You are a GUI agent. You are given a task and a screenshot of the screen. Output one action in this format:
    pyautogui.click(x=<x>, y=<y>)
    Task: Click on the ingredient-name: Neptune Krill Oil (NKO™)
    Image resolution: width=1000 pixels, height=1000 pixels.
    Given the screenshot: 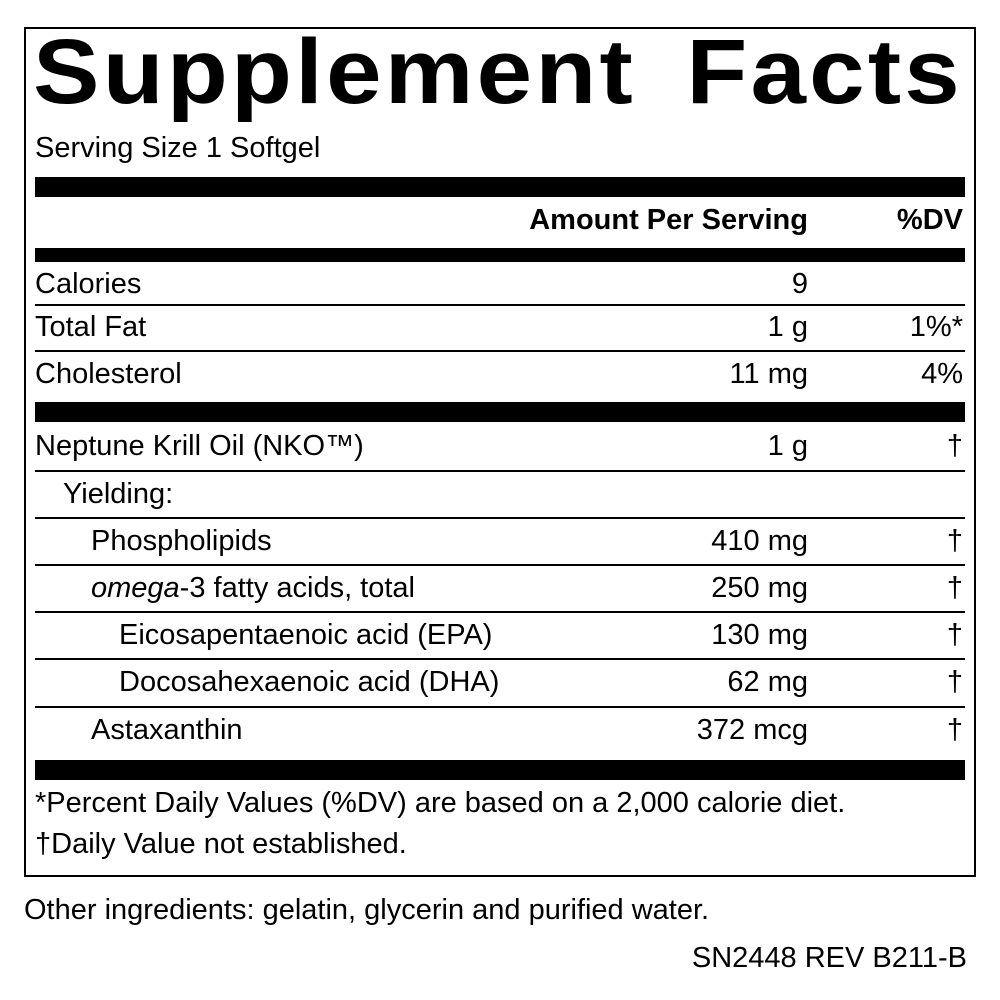 What is the action you would take?
    pyautogui.click(x=199, y=446)
    